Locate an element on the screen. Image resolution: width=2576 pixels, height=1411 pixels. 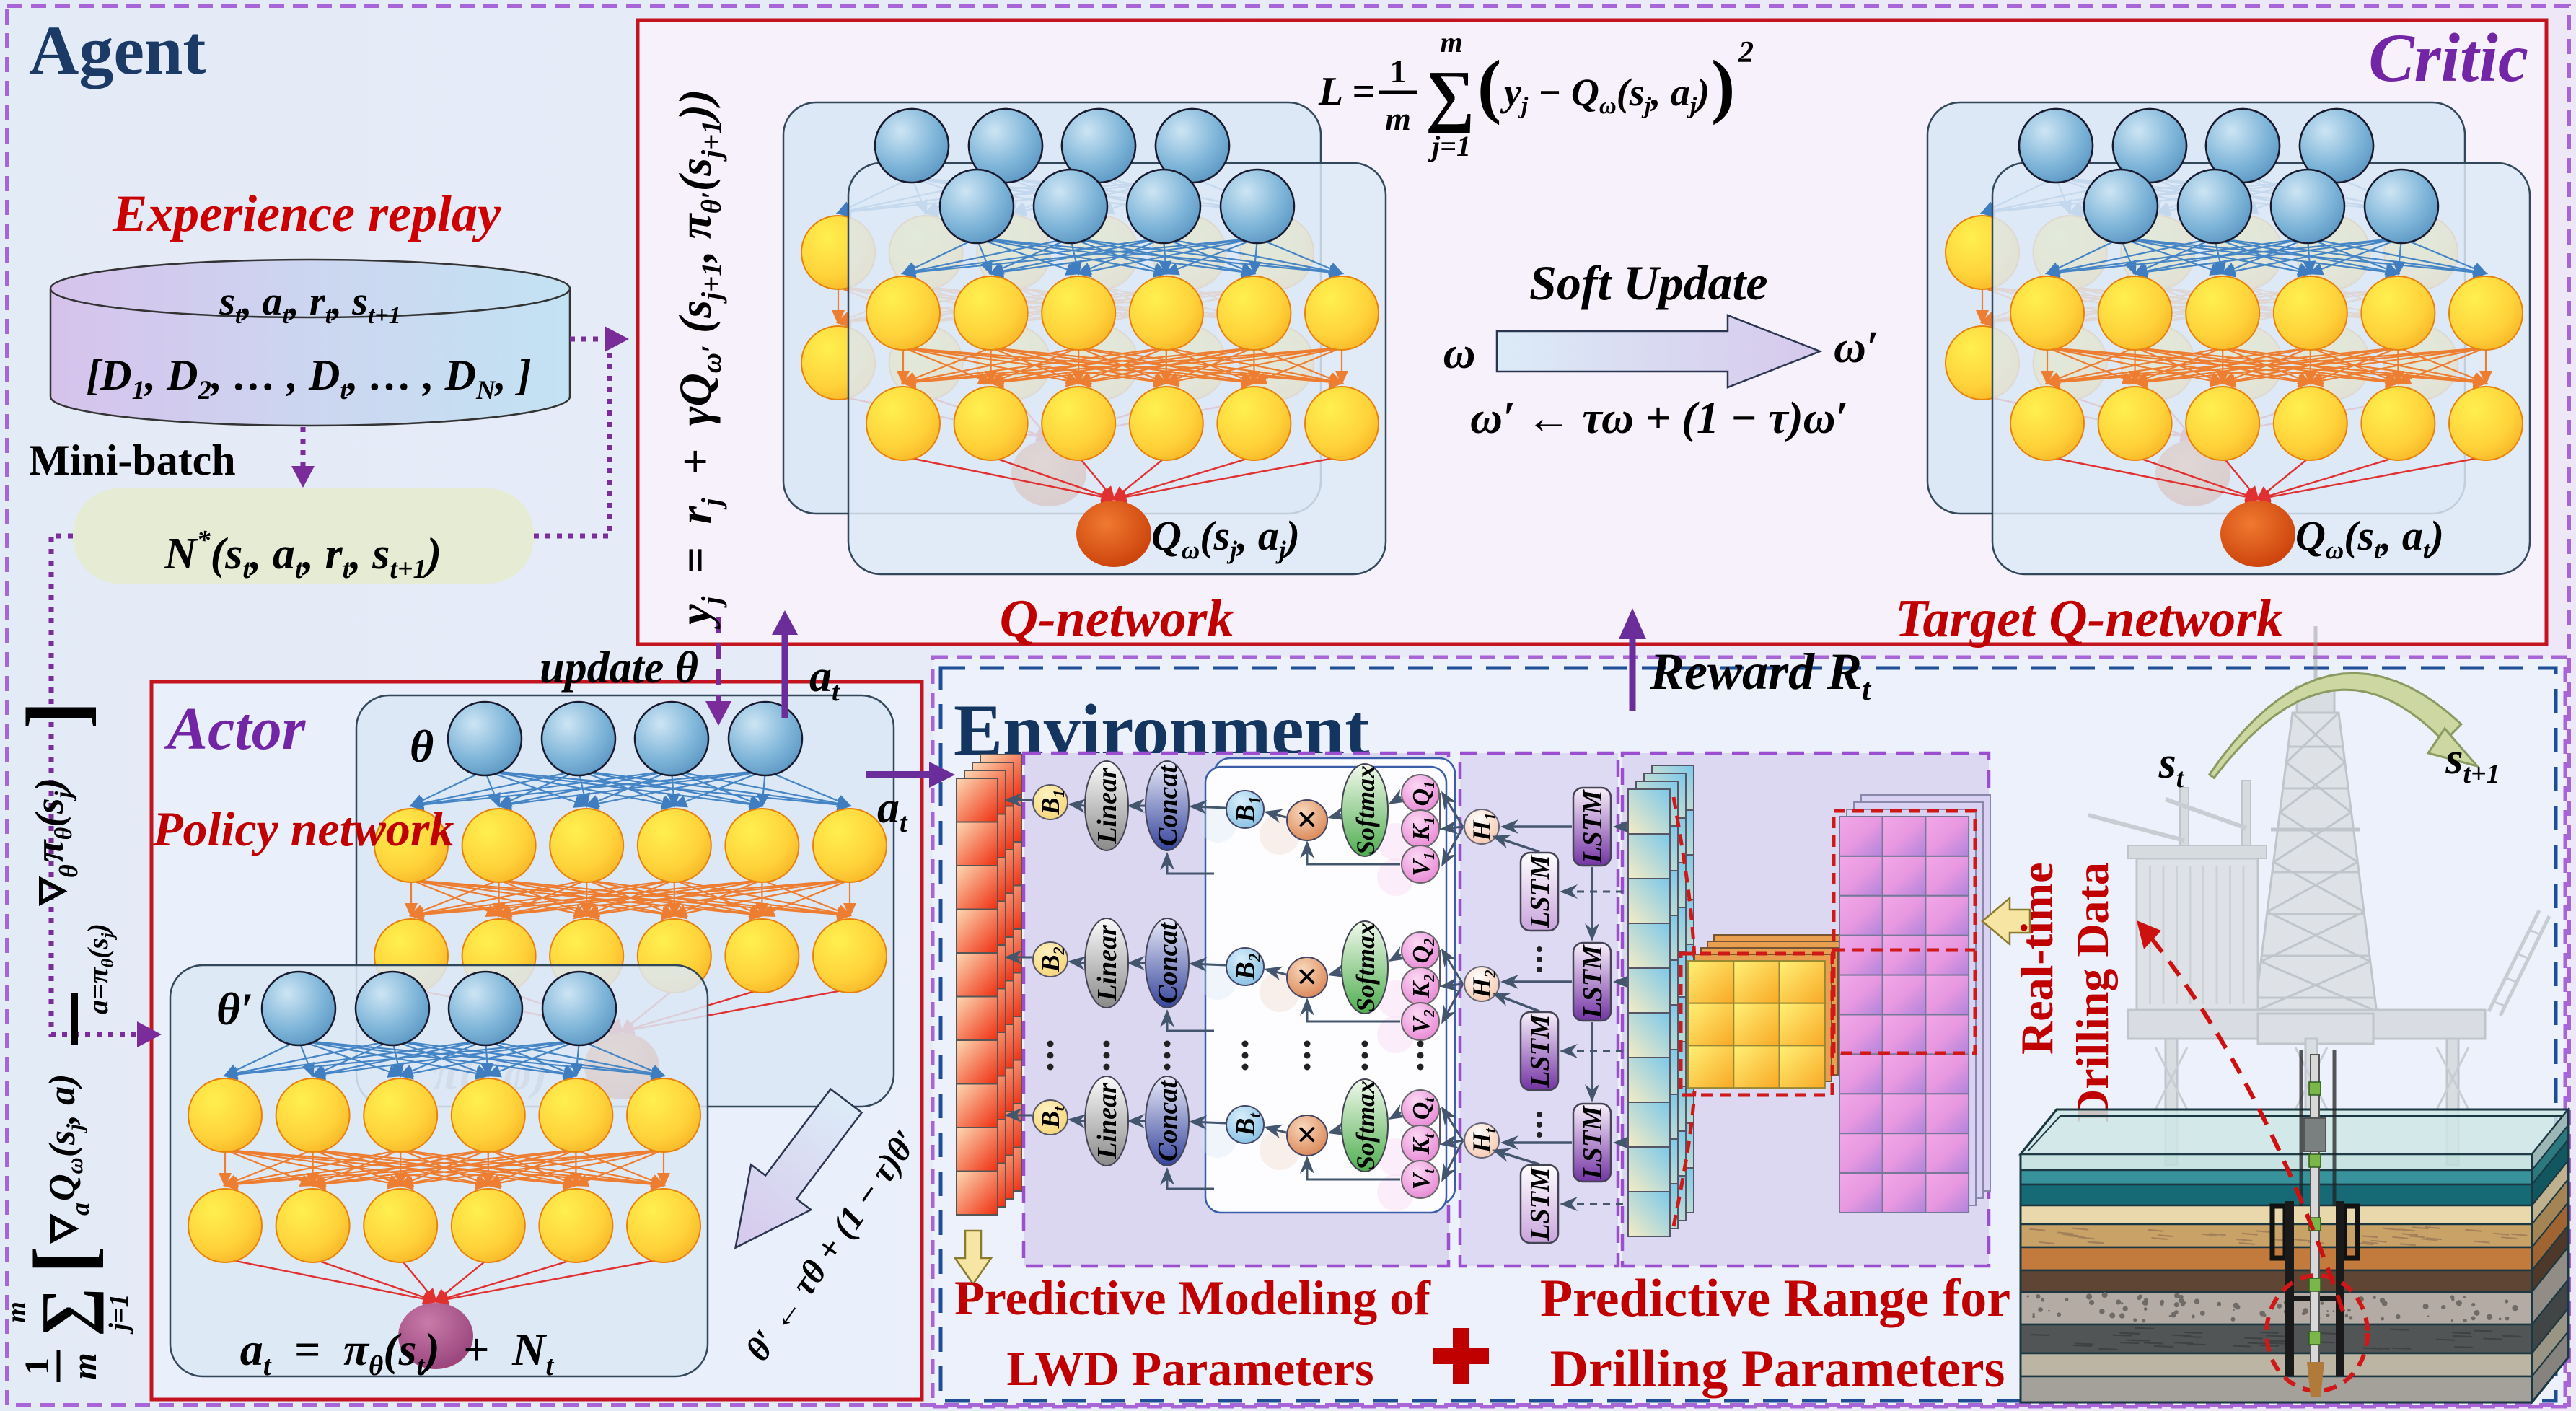
svg-text: Qω​(sj​, a) is located at coordinates (64, 1137).